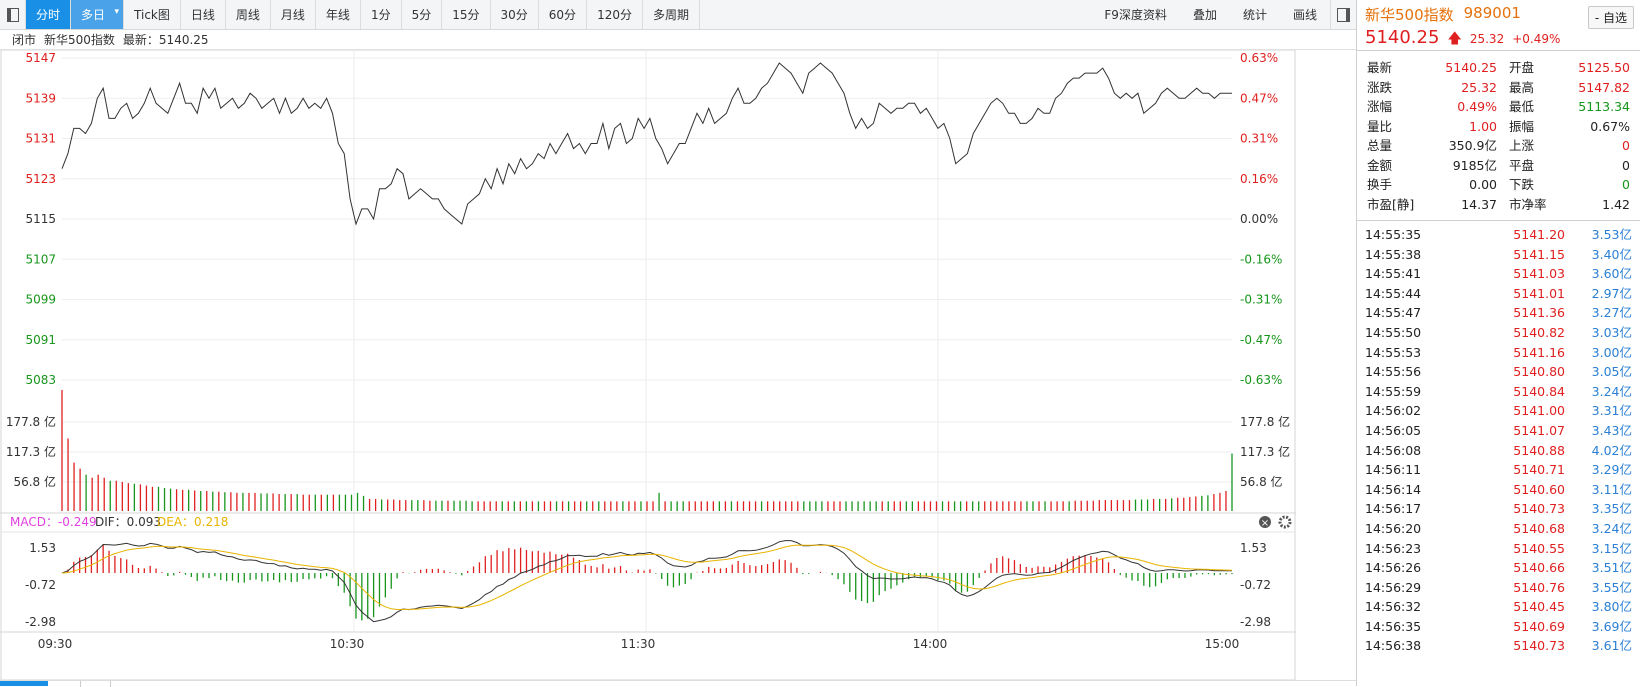 The width and height of the screenshot is (1640, 687). Describe the element at coordinates (1285, 522) in the screenshot. I see `gear-icon` at that location.